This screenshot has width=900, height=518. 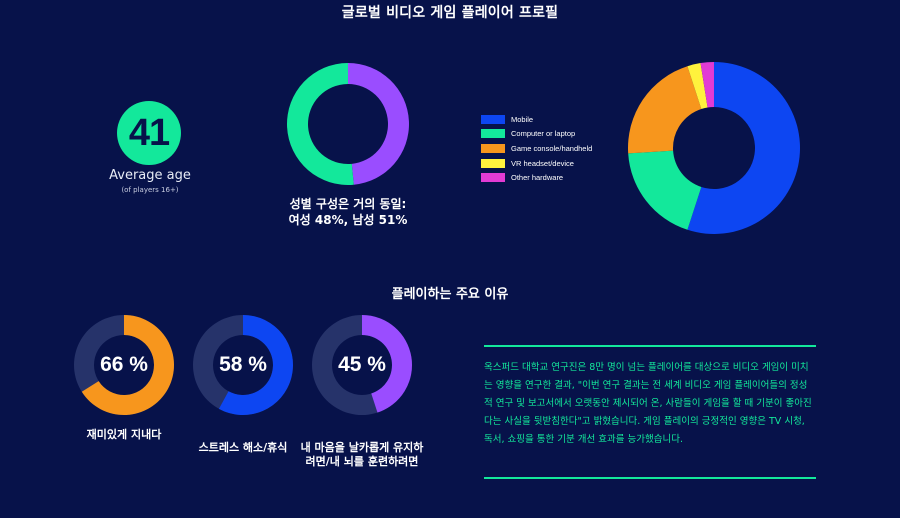 What do you see at coordinates (744, 148) in the screenshot?
I see `platform-slice-mobile` at bounding box center [744, 148].